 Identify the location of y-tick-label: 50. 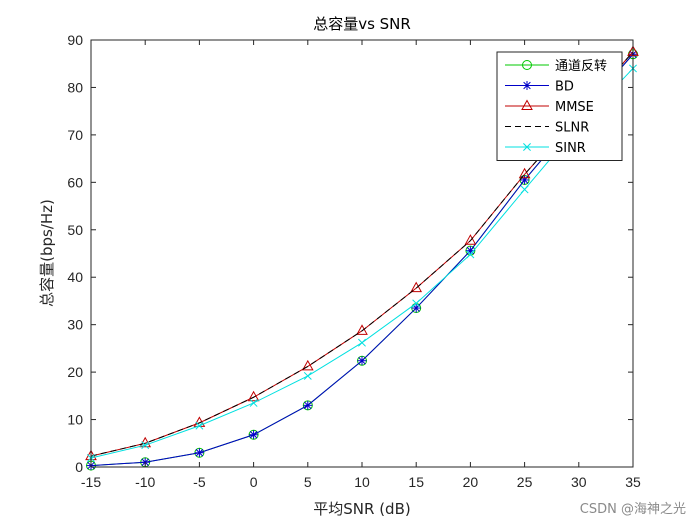
(75, 230).